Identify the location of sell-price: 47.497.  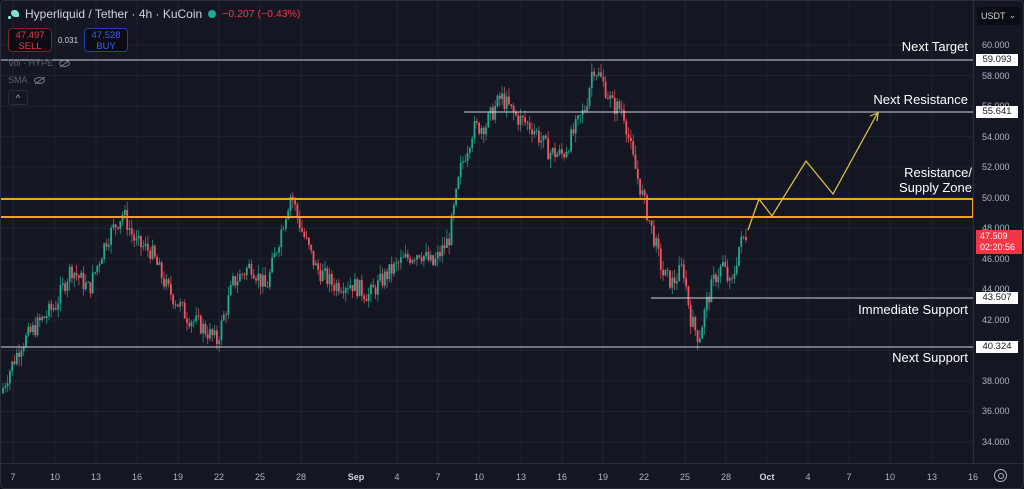
(30, 35).